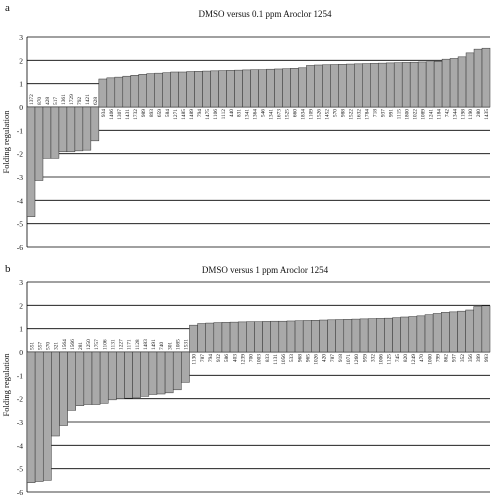 The width and height of the screenshot is (495, 500). I want to click on x-tick-label: 1834, so click(304, 114).